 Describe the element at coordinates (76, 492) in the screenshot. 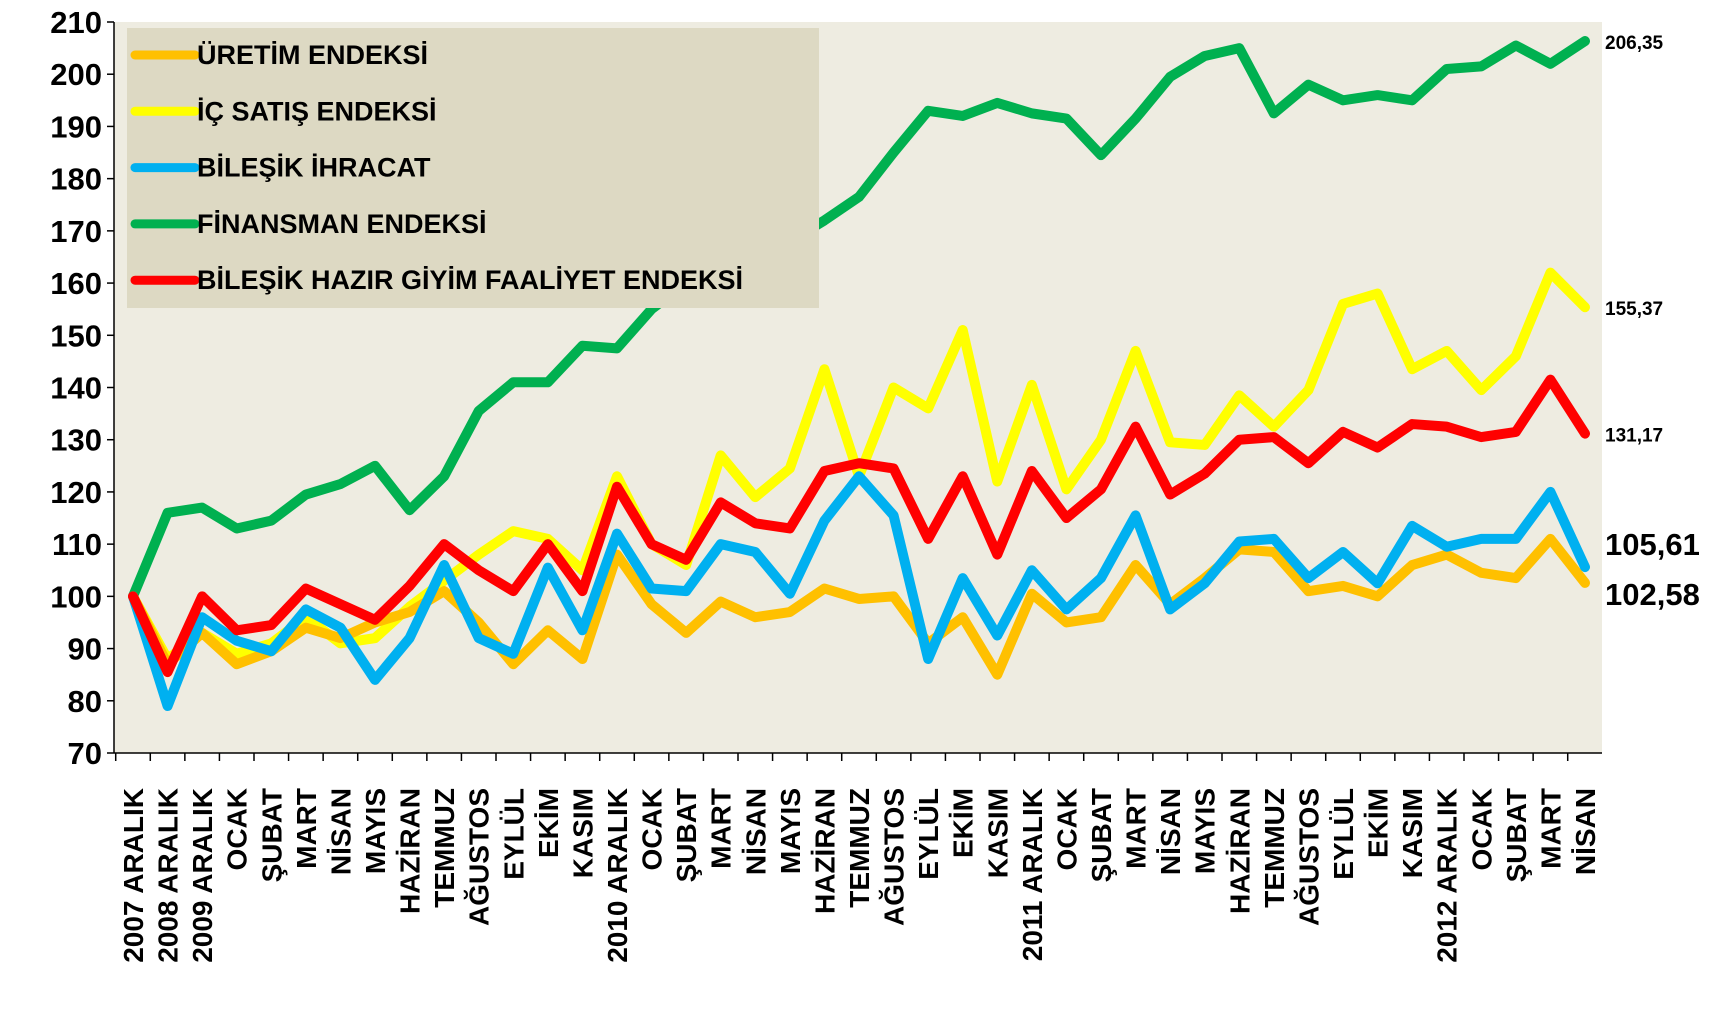

I see `y-tick-label: 120` at that location.